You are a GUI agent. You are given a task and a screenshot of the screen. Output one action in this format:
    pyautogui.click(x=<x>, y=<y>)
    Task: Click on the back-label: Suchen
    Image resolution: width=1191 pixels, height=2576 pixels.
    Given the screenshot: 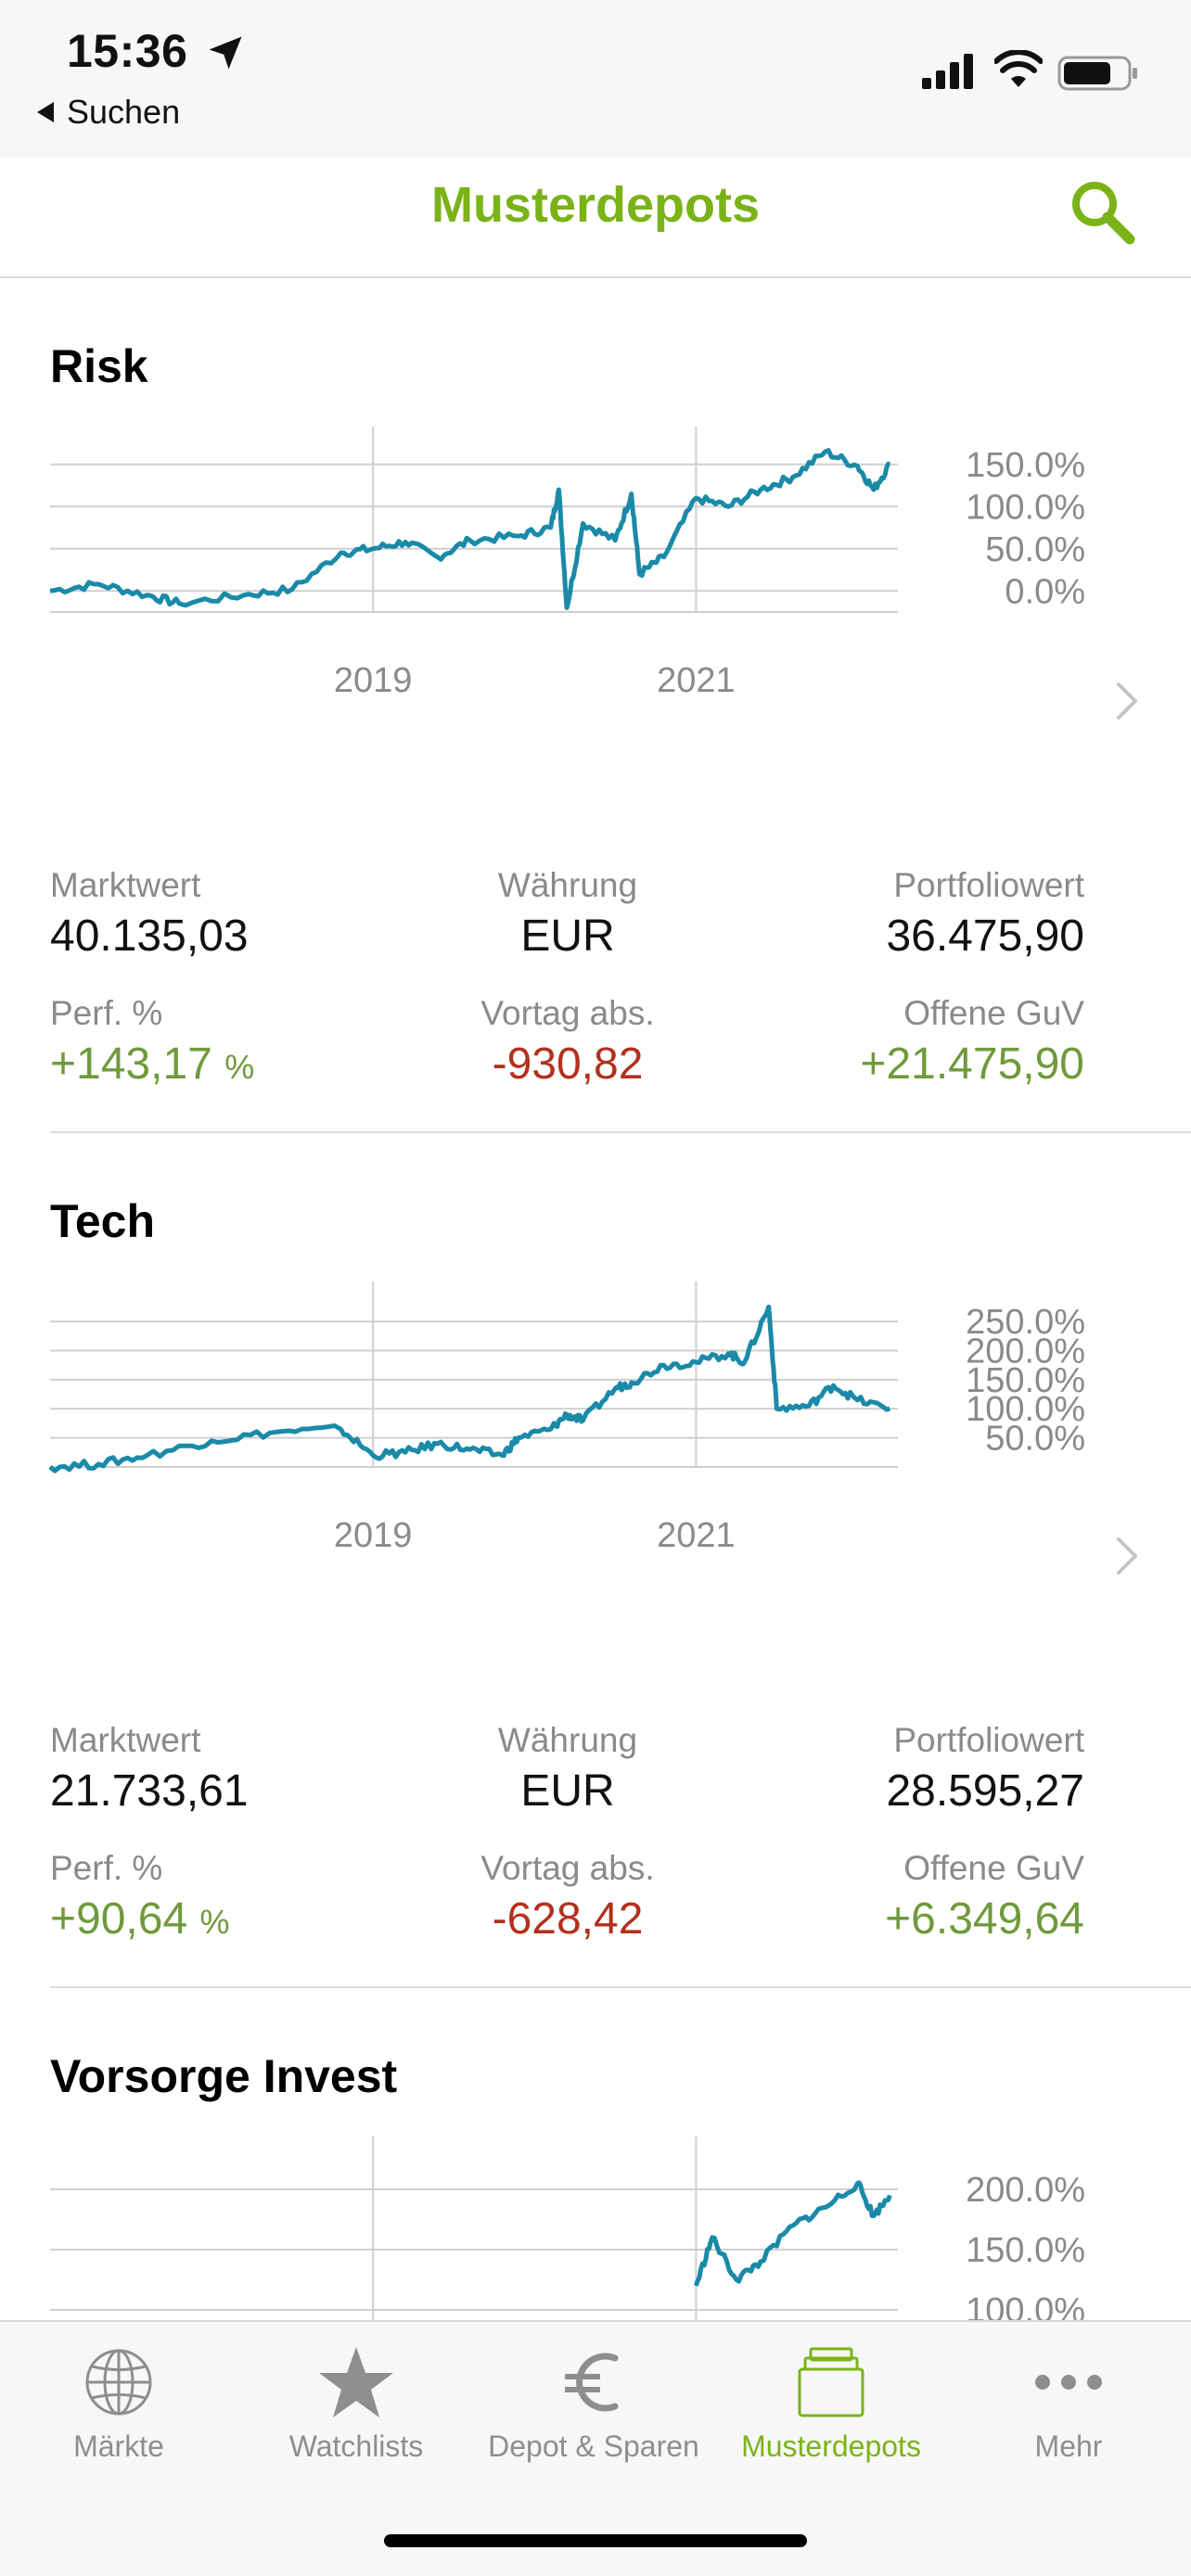 What is the action you would take?
    pyautogui.click(x=124, y=112)
    